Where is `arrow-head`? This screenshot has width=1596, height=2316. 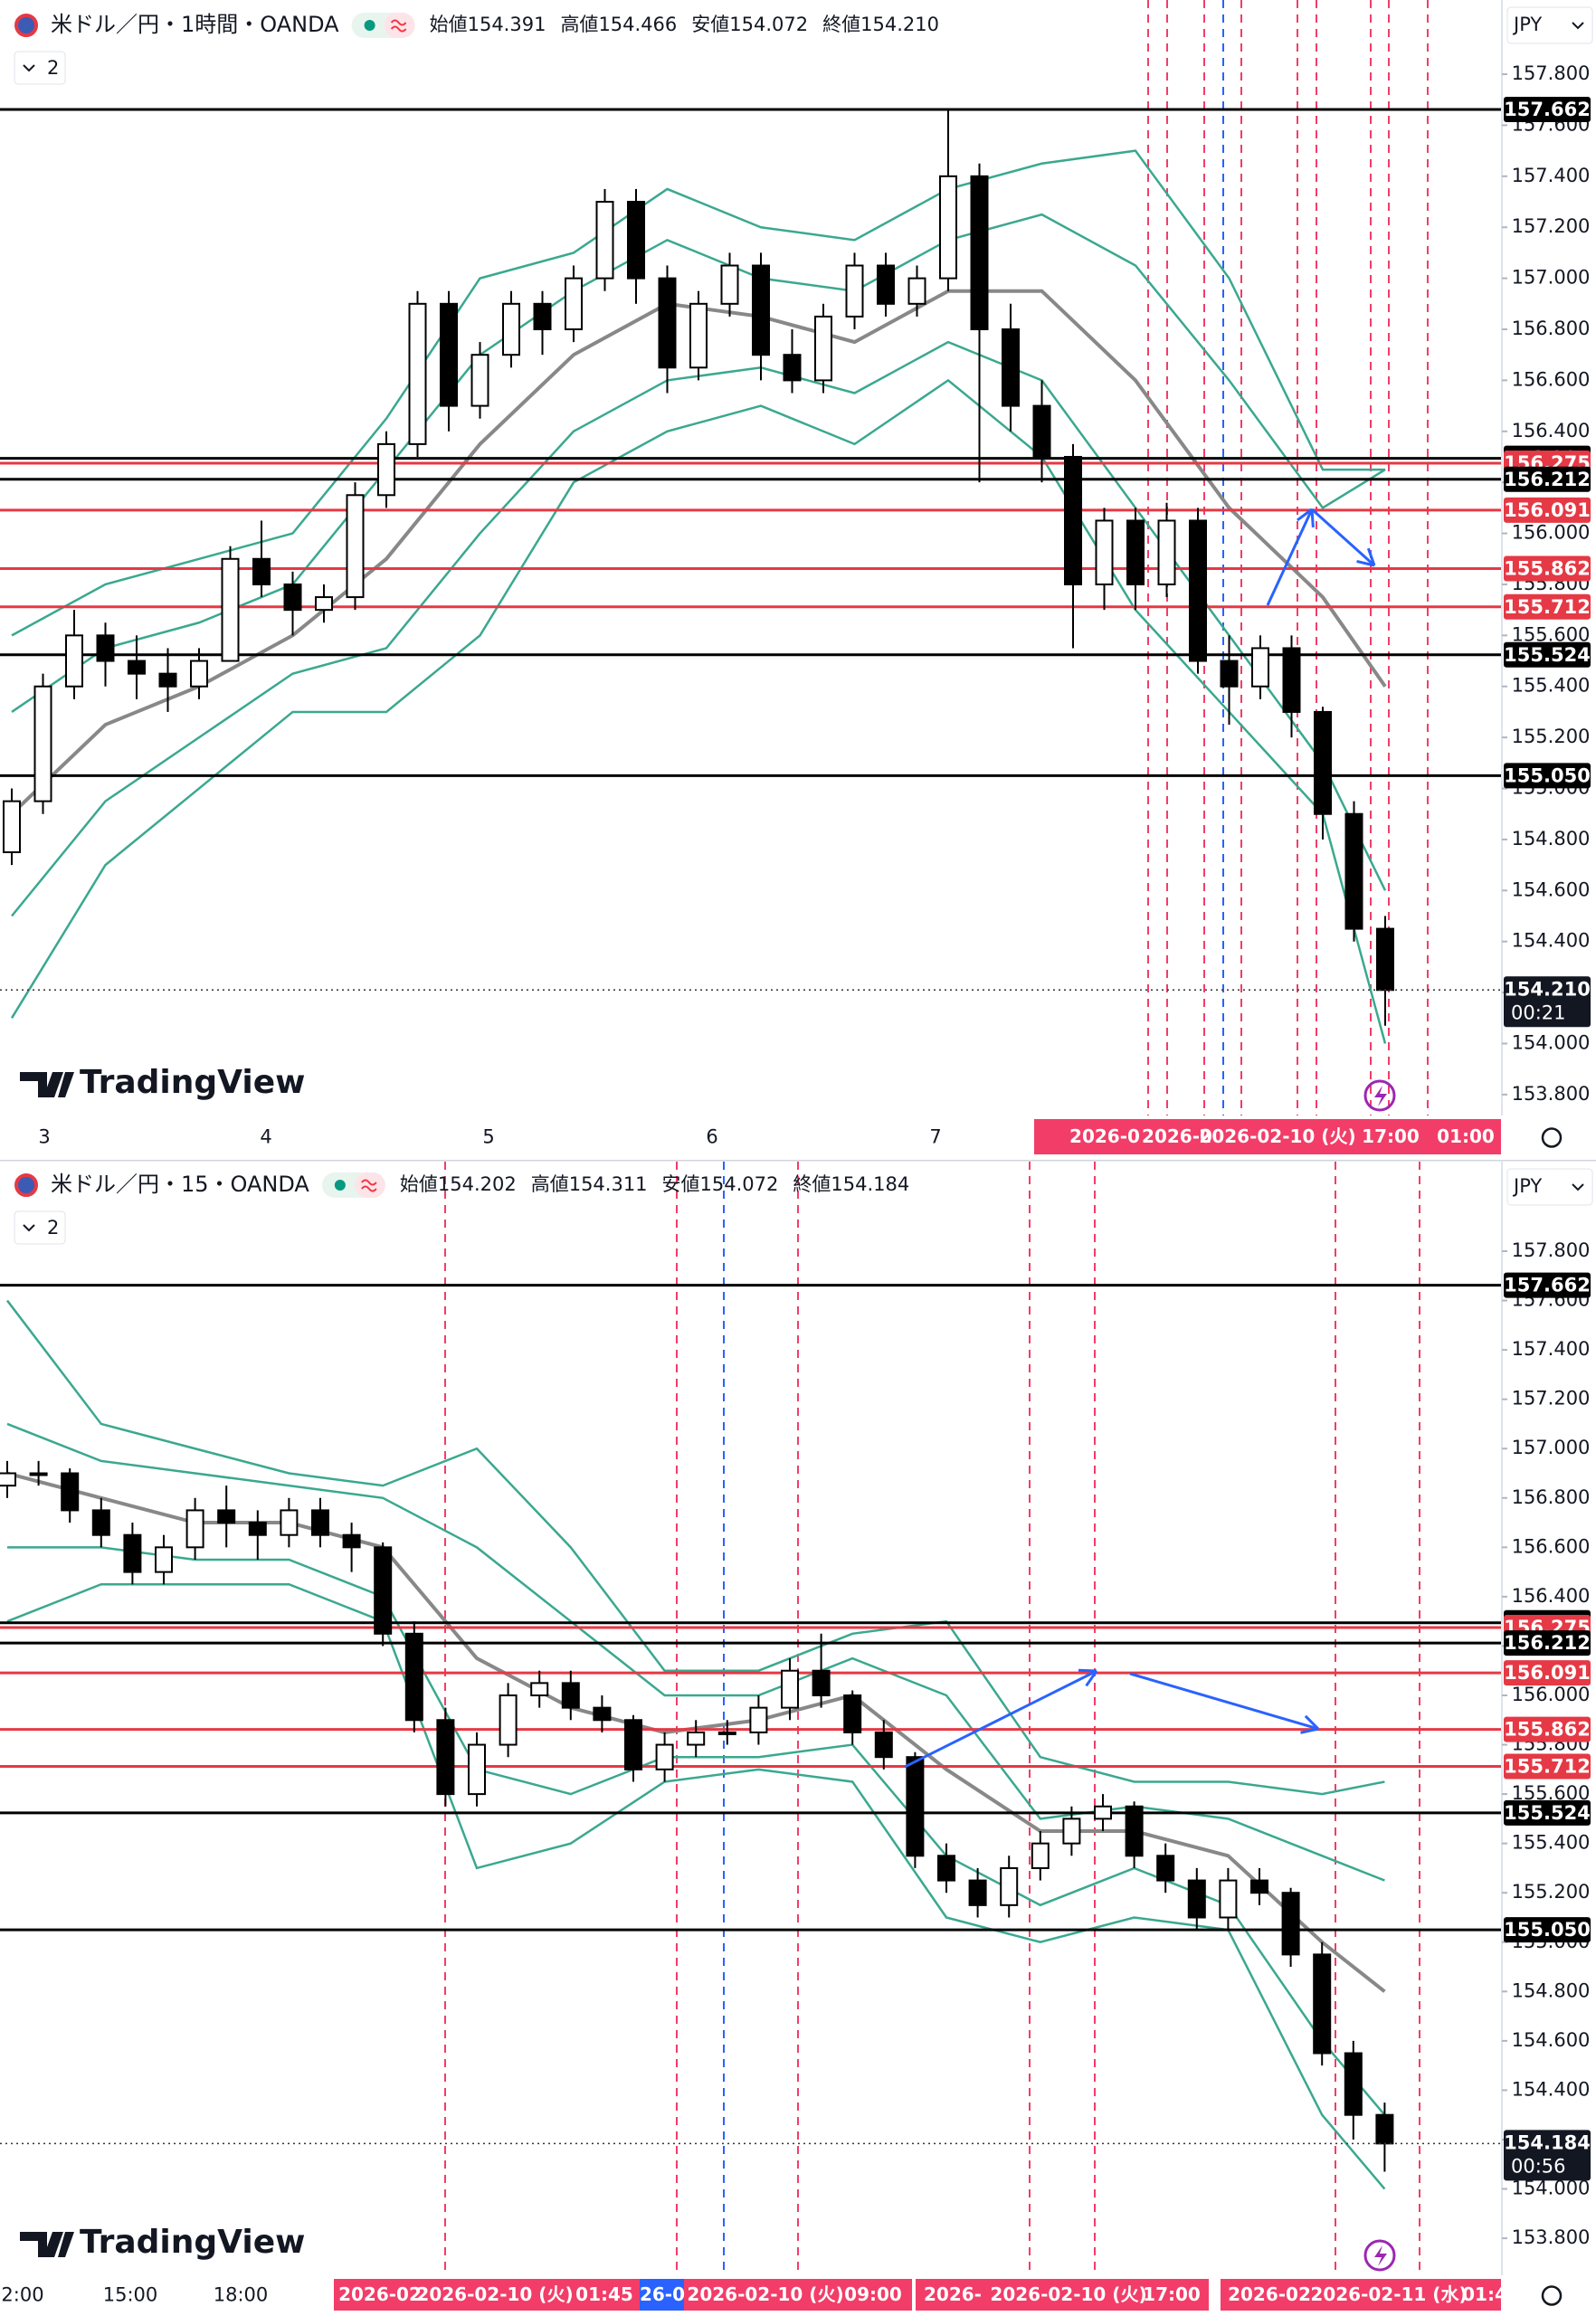
arrow-head is located at coordinates (1371, 556).